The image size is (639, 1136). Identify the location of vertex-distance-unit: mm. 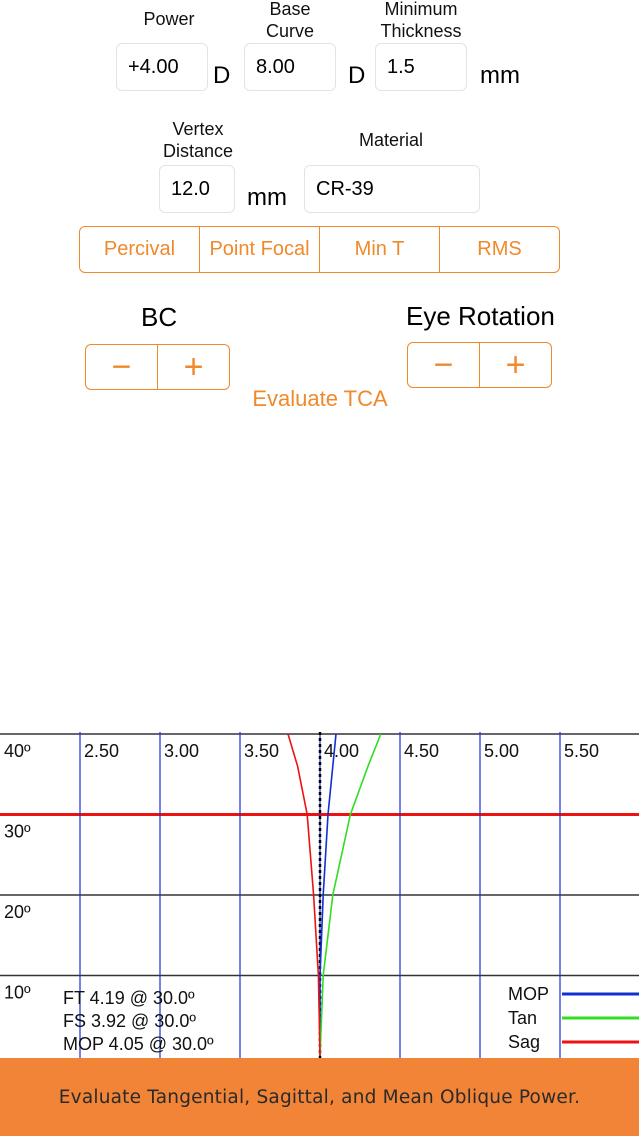
(267, 197).